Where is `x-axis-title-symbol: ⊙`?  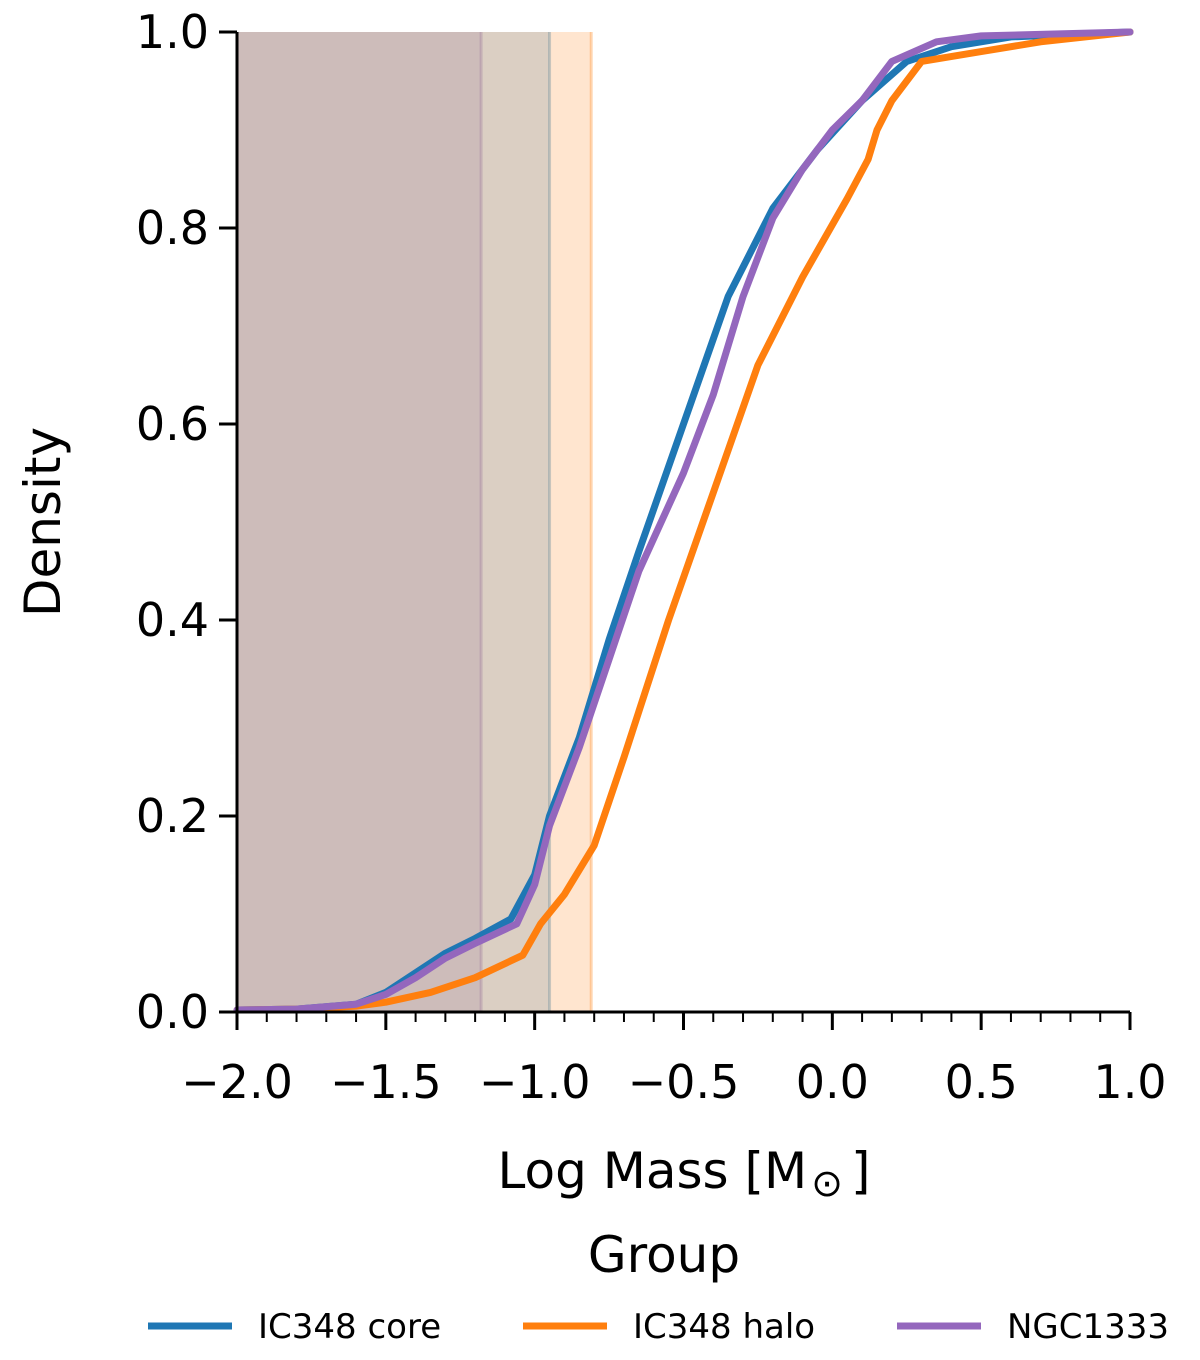
x-axis-title-symbol: ⊙ is located at coordinates (827, 1183).